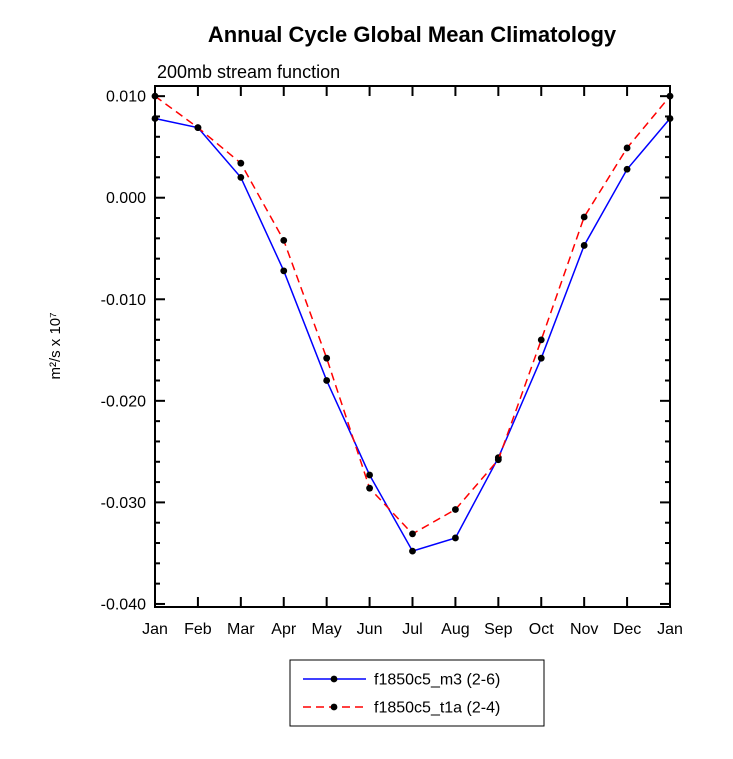 This screenshot has height=759, width=733. What do you see at coordinates (198, 629) in the screenshot?
I see `x-tick-label: Feb` at bounding box center [198, 629].